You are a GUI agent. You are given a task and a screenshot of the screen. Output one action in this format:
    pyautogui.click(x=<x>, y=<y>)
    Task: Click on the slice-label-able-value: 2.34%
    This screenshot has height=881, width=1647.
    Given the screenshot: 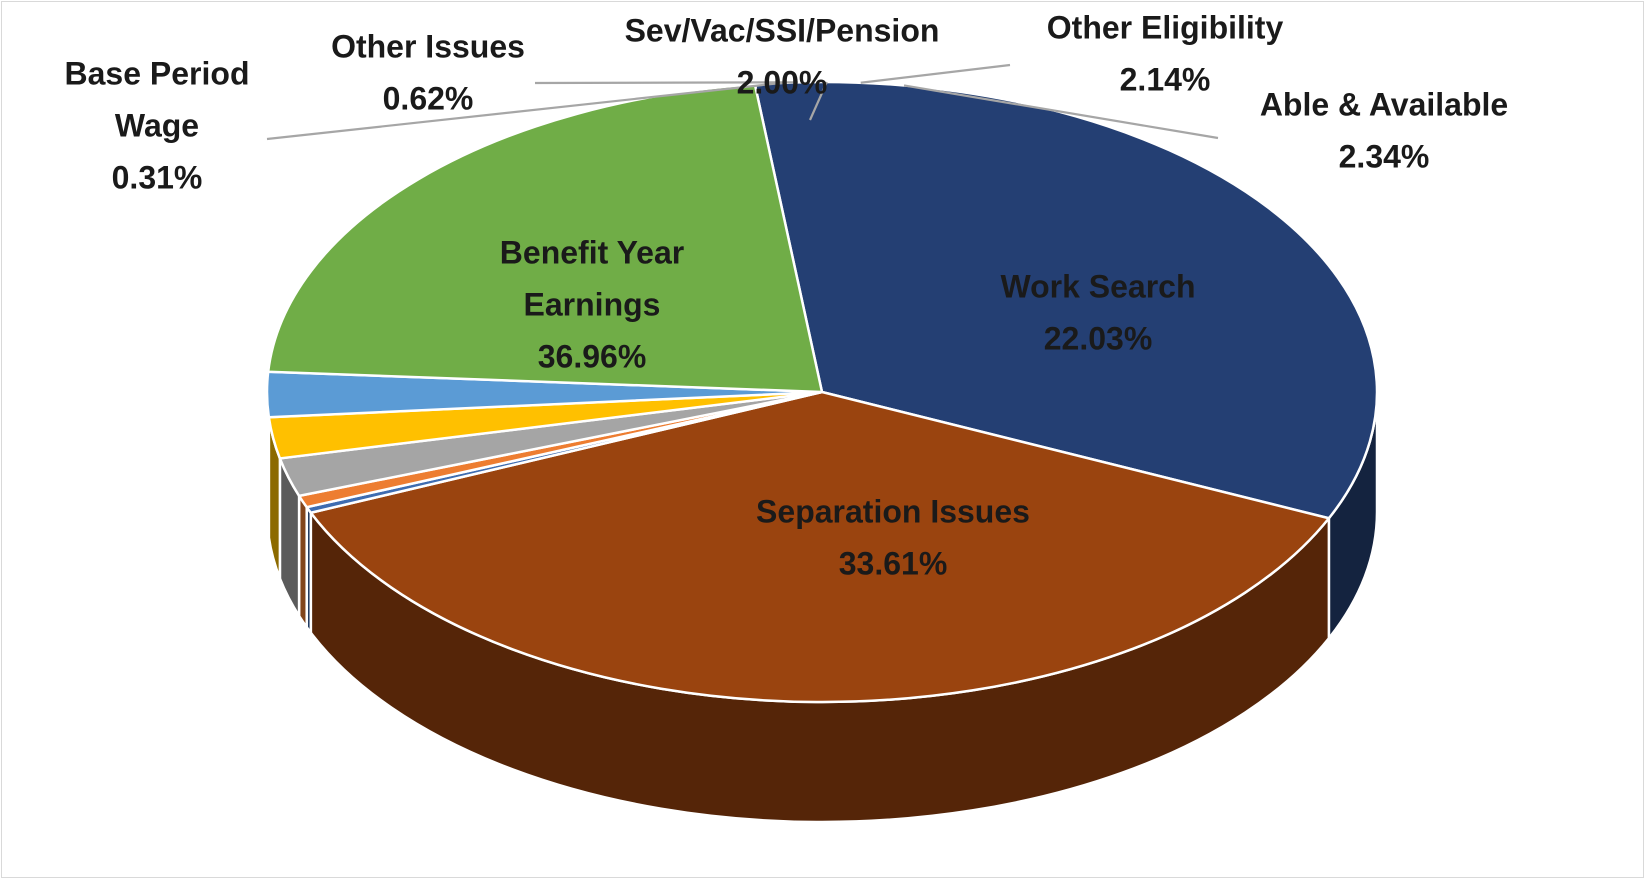 What is the action you would take?
    pyautogui.click(x=1384, y=156)
    